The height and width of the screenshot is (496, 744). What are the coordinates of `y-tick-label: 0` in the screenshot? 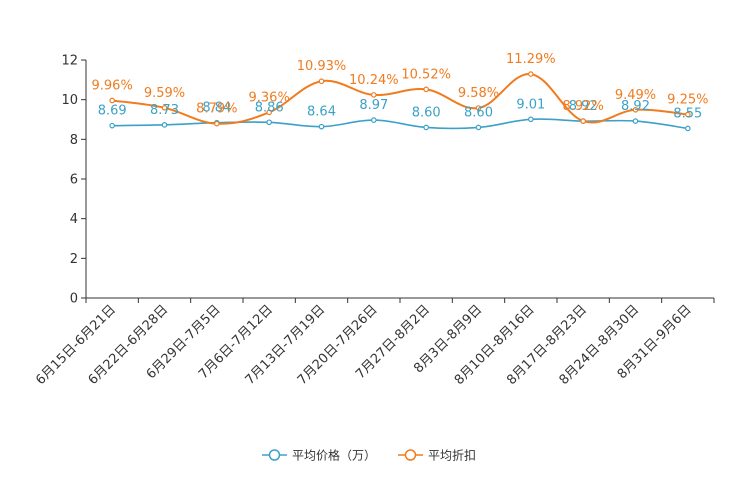 It's located at (74, 299).